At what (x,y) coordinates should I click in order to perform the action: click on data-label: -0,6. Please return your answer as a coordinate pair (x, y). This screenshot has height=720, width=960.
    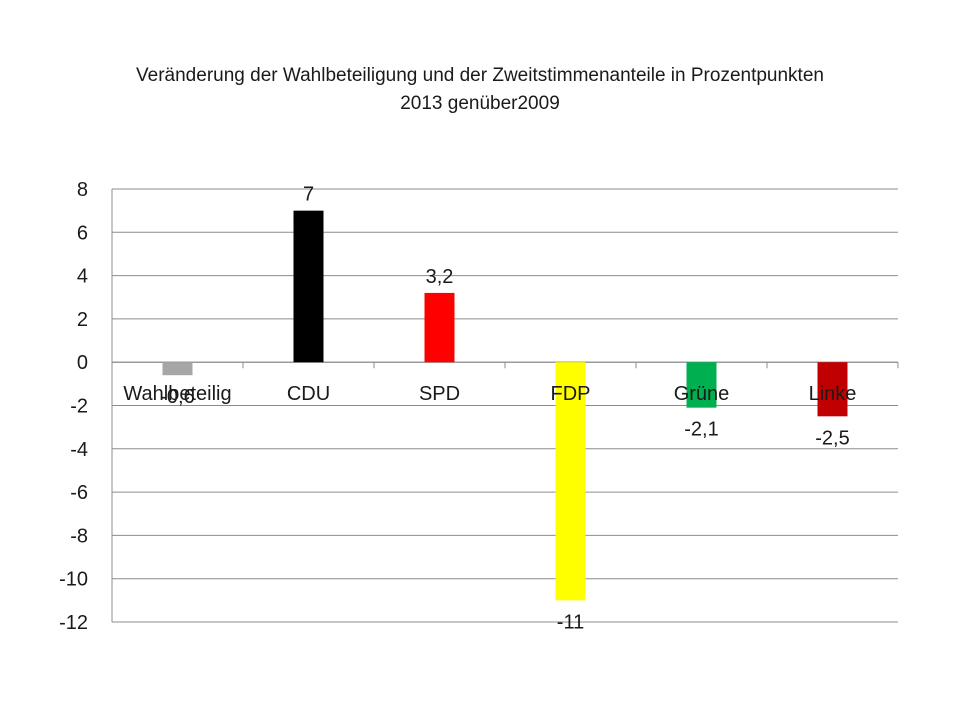
    Looking at the image, I should click on (177, 397).